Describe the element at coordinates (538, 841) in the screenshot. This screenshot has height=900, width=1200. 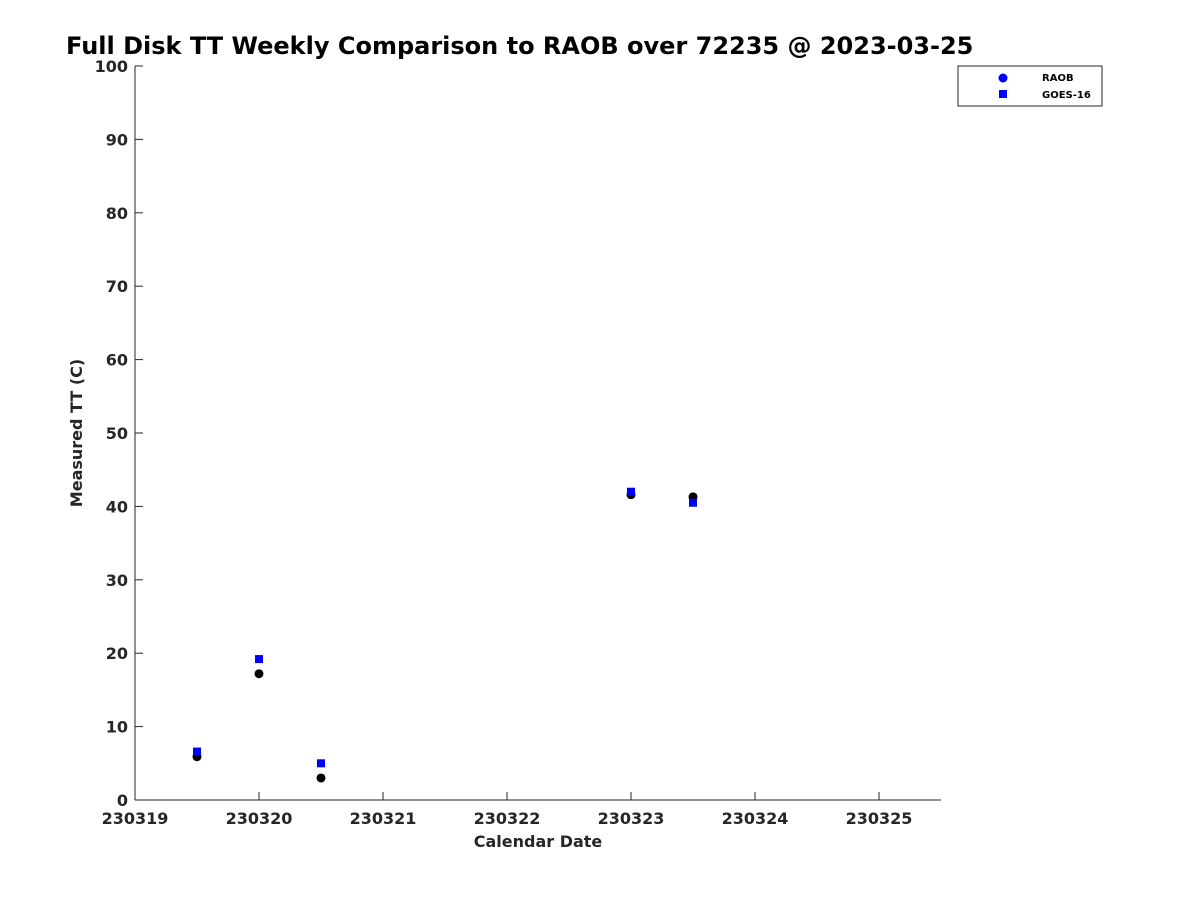
I see `x-axis-label: Calendar Date` at that location.